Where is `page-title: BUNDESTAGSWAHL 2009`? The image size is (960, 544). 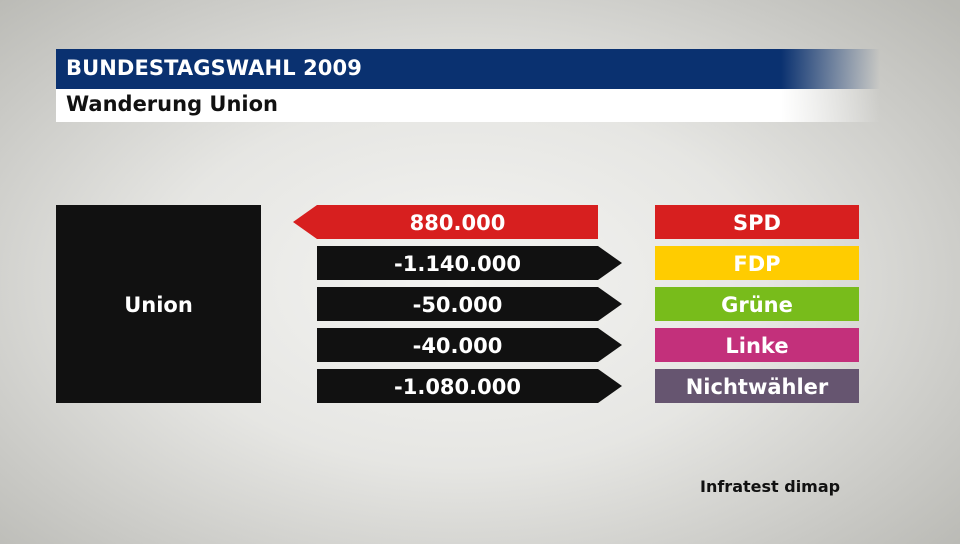 page-title: BUNDESTAGSWAHL 2009 is located at coordinates (214, 68).